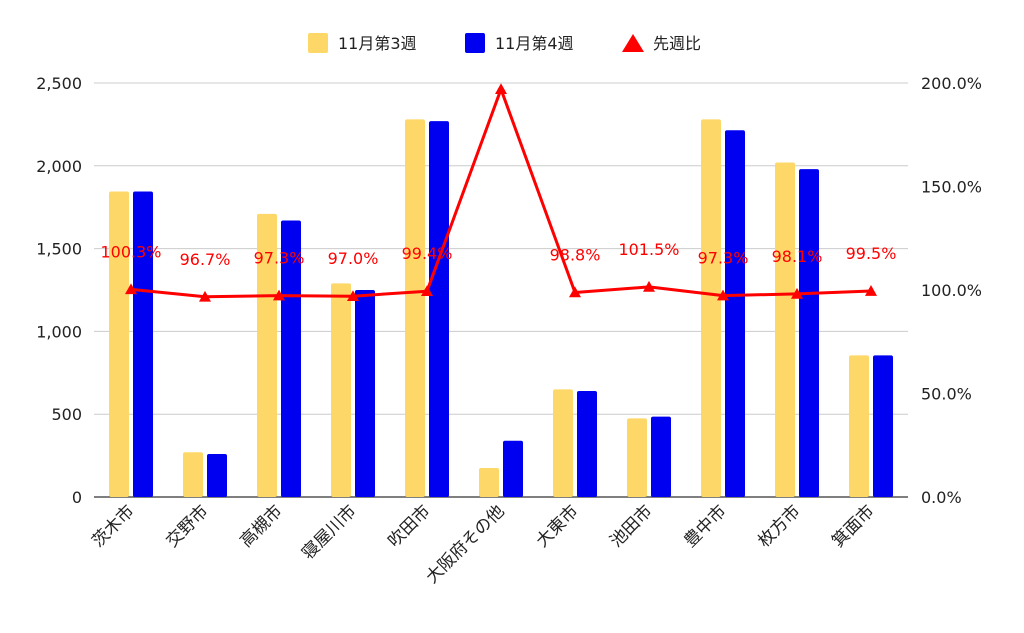 Image resolution: width=1024 pixels, height=633 pixels. I want to click on category-label: 寝屋川市, so click(329, 532).